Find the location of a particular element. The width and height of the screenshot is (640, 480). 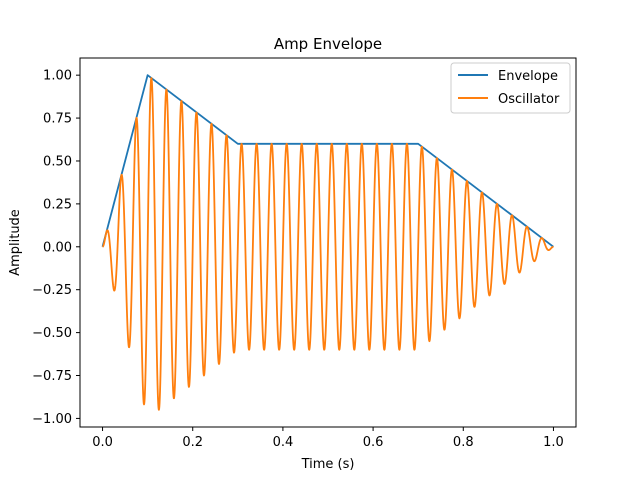

x-tick-label: 0.0 is located at coordinates (102, 442).